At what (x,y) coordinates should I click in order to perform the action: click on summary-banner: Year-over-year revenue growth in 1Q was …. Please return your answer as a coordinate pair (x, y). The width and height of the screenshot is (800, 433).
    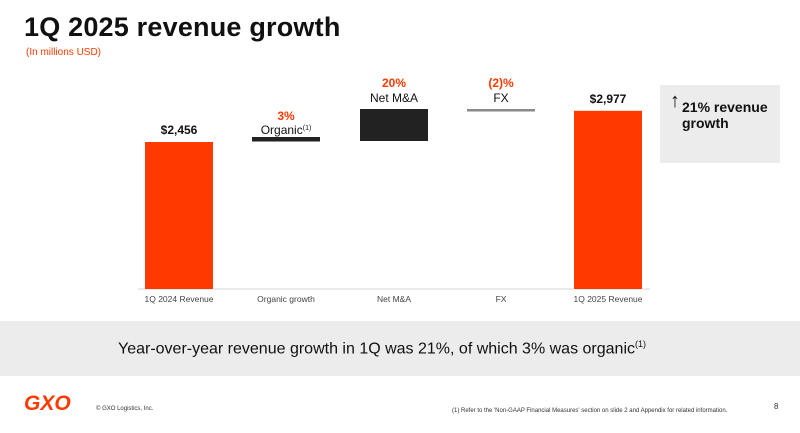
    Looking at the image, I should click on (400, 348).